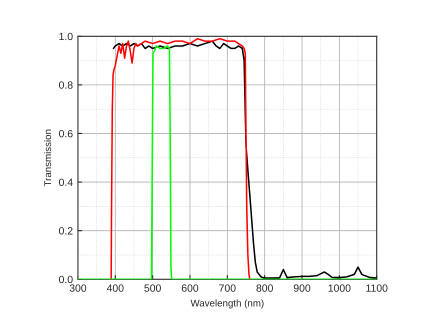 The width and height of the screenshot is (433, 321). Describe the element at coordinates (66, 182) in the screenshot. I see `y-tick-label: 0.4` at that location.